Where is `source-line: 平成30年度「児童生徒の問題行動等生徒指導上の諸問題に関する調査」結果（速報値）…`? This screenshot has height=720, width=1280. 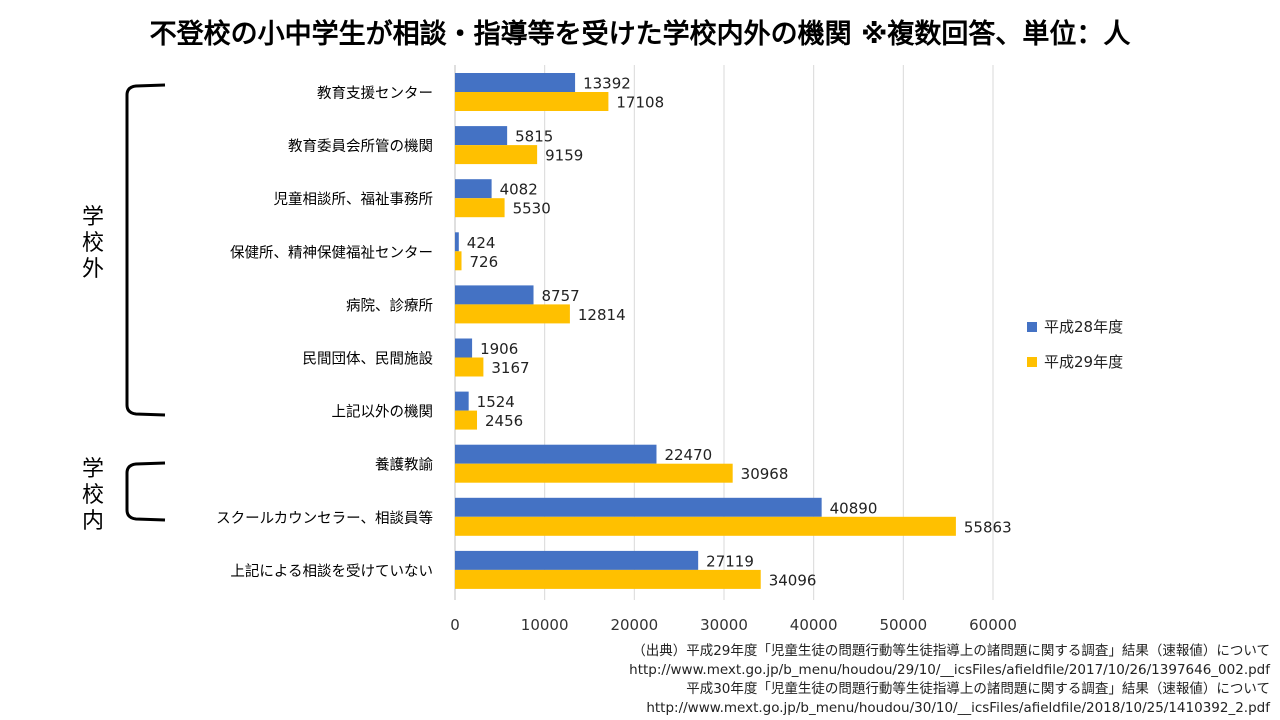 source-line: 平成30年度「児童生徒の問題行動等生徒指導上の諸問題に関する調査」結果（速報値）… is located at coordinates (978, 689).